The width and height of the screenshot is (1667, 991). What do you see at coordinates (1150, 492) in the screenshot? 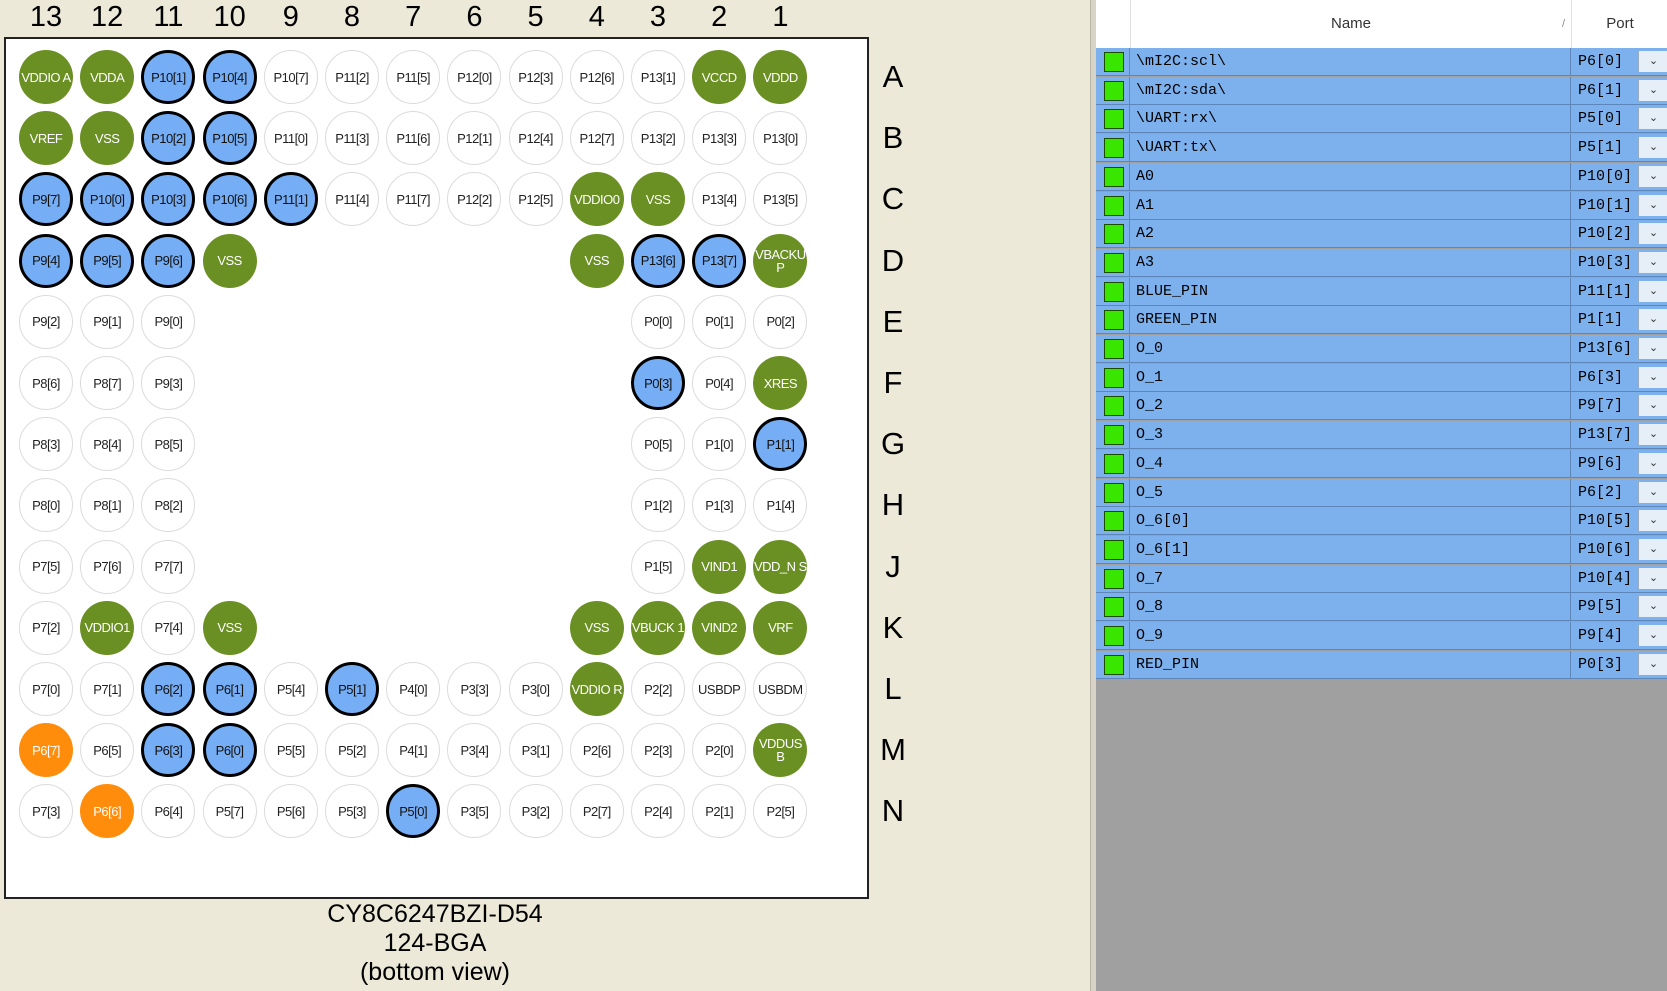
I see `signal-name: O_5` at bounding box center [1150, 492].